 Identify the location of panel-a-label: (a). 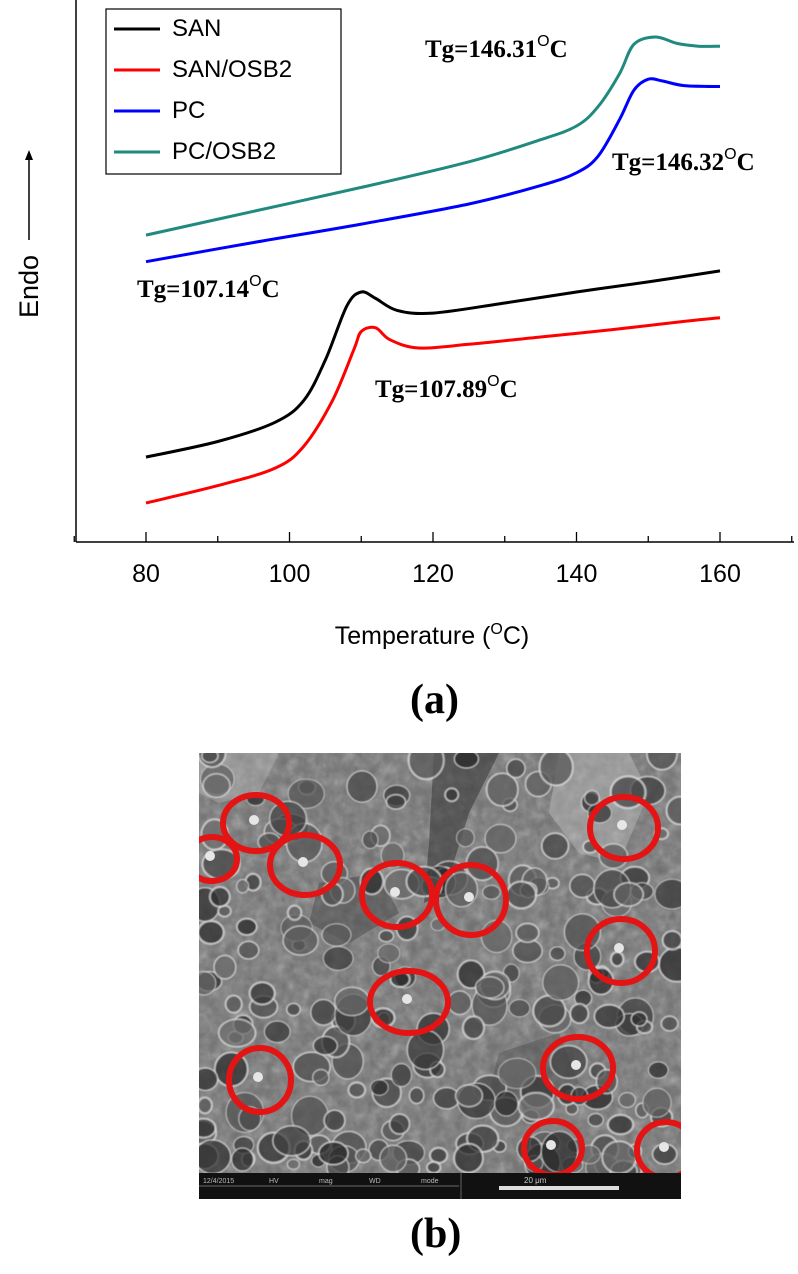
(434, 700).